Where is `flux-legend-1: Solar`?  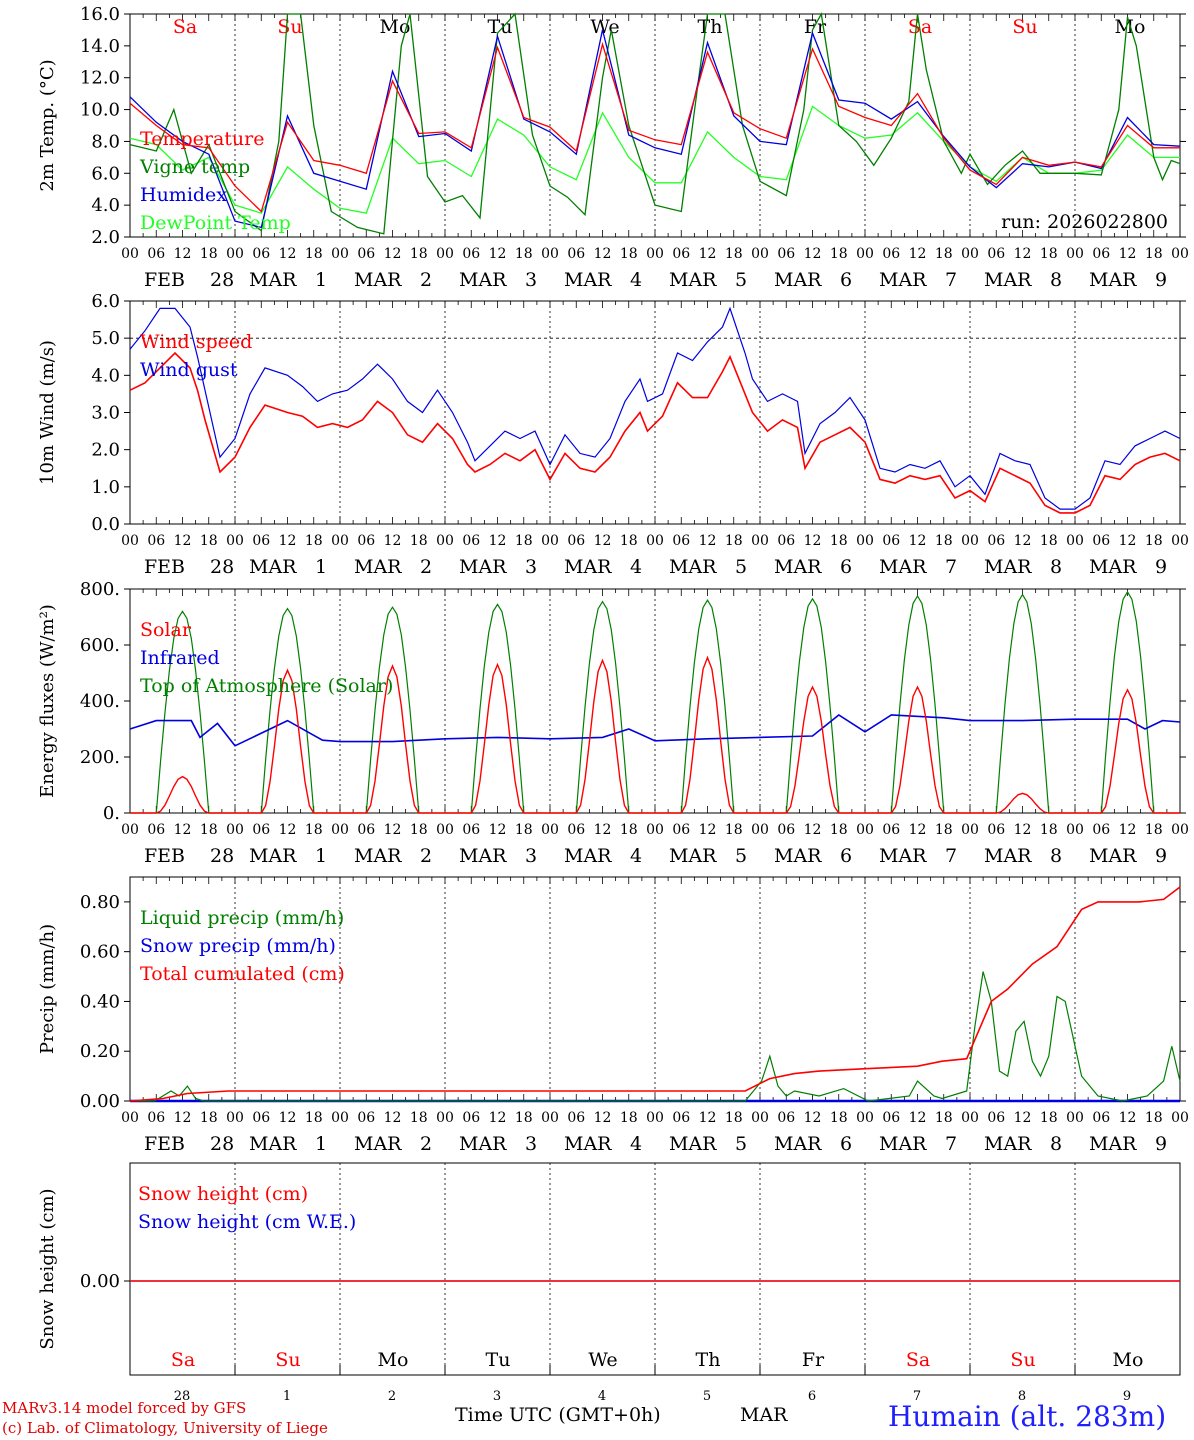
flux-legend-1: Solar is located at coordinates (166, 630).